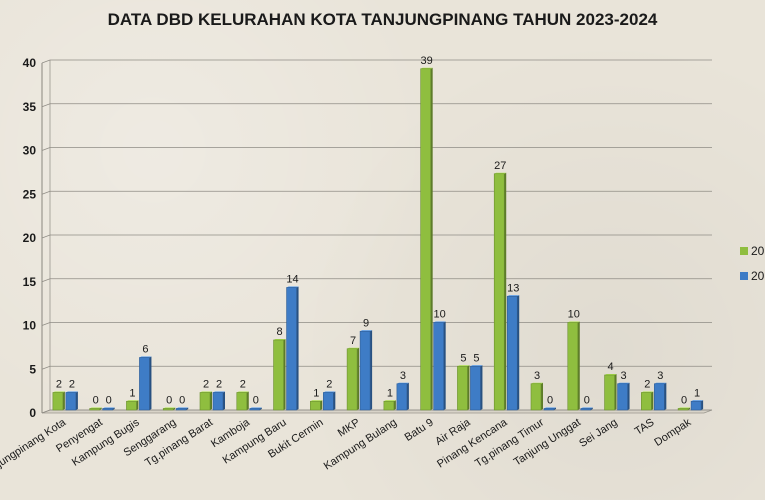 The height and width of the screenshot is (500, 765). What do you see at coordinates (513, 288) in the screenshot?
I see `data-label: 13` at bounding box center [513, 288].